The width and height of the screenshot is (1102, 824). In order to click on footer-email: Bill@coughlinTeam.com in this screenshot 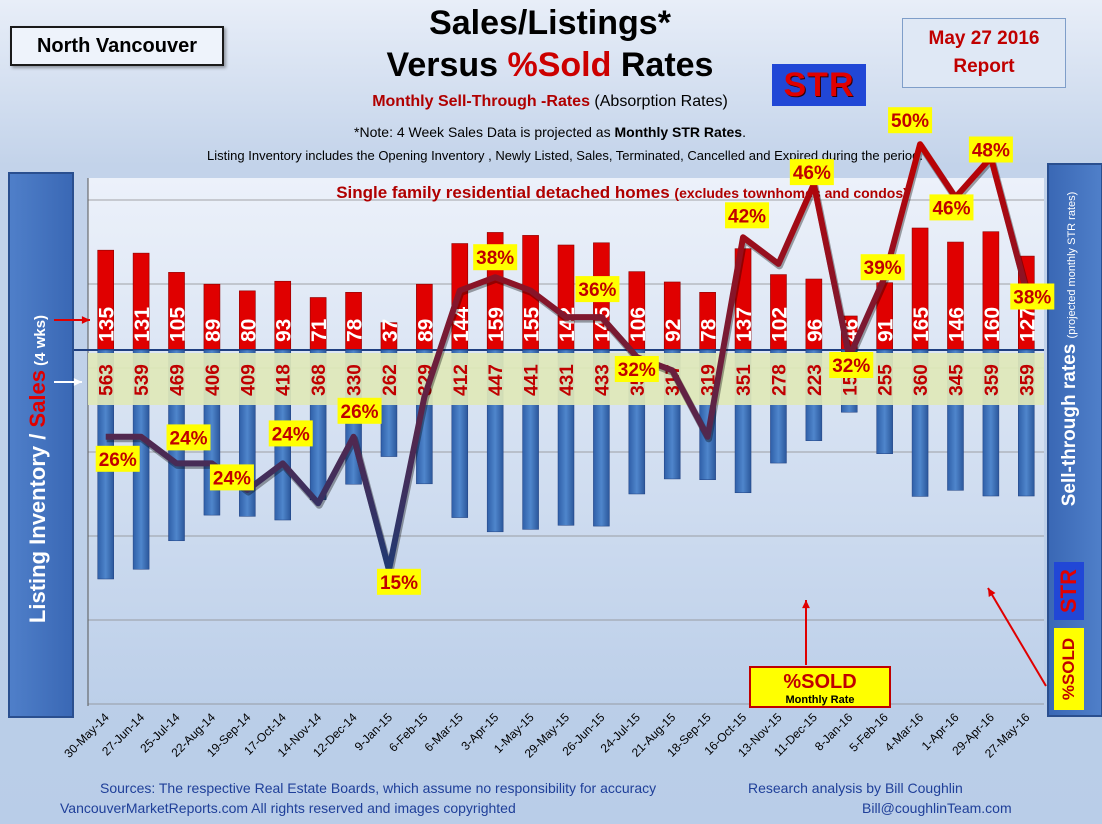, I will do `click(937, 808)`.